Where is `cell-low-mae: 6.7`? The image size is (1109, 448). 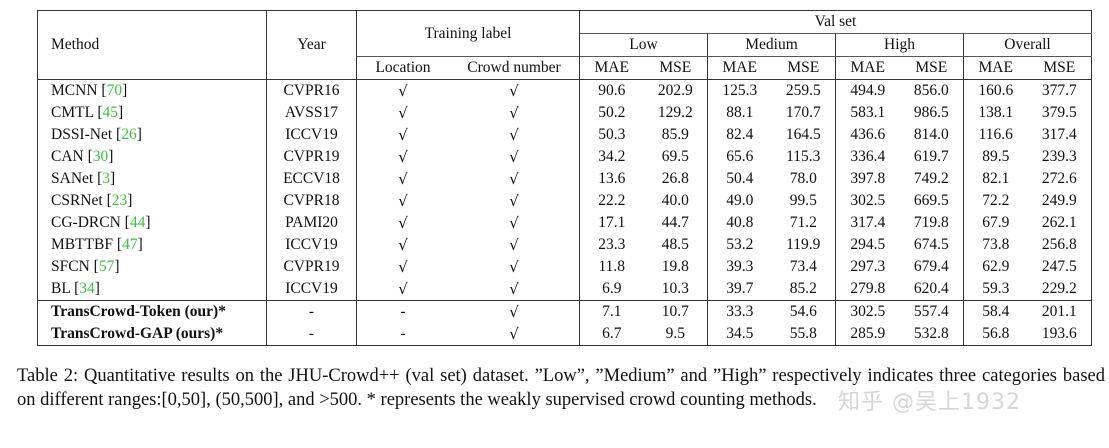
cell-low-mae: 6.7 is located at coordinates (611, 334).